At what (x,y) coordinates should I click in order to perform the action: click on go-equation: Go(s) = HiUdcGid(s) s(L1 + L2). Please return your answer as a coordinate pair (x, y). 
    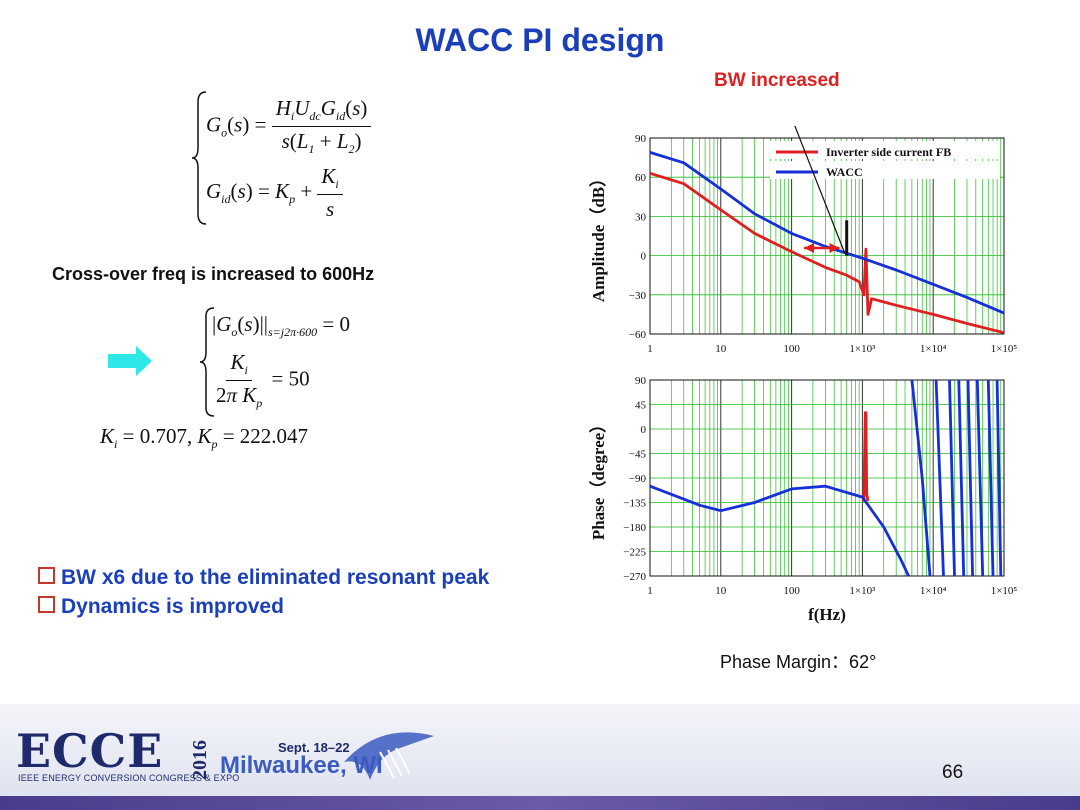
    Looking at the image, I should click on (289, 126).